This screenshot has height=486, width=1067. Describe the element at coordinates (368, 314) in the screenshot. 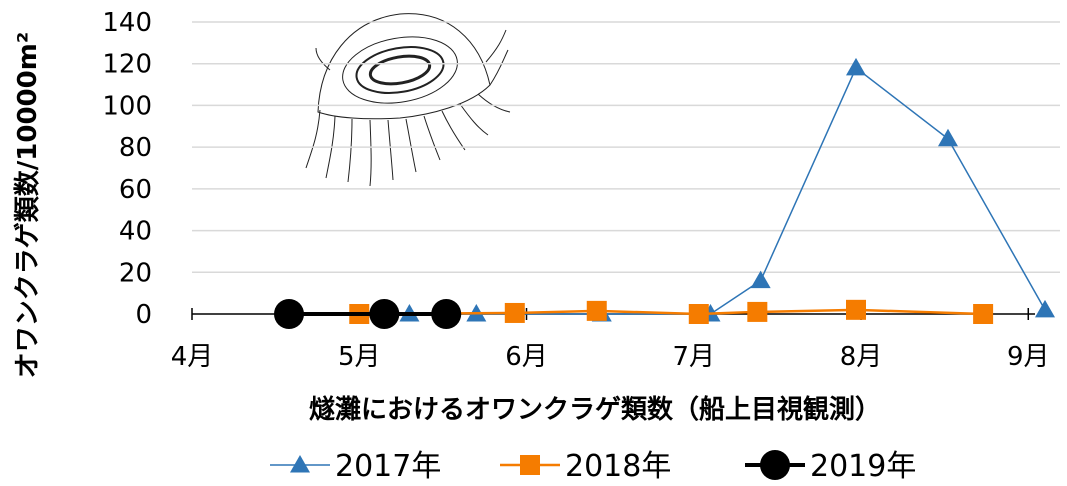

I see `series-2019年` at that location.